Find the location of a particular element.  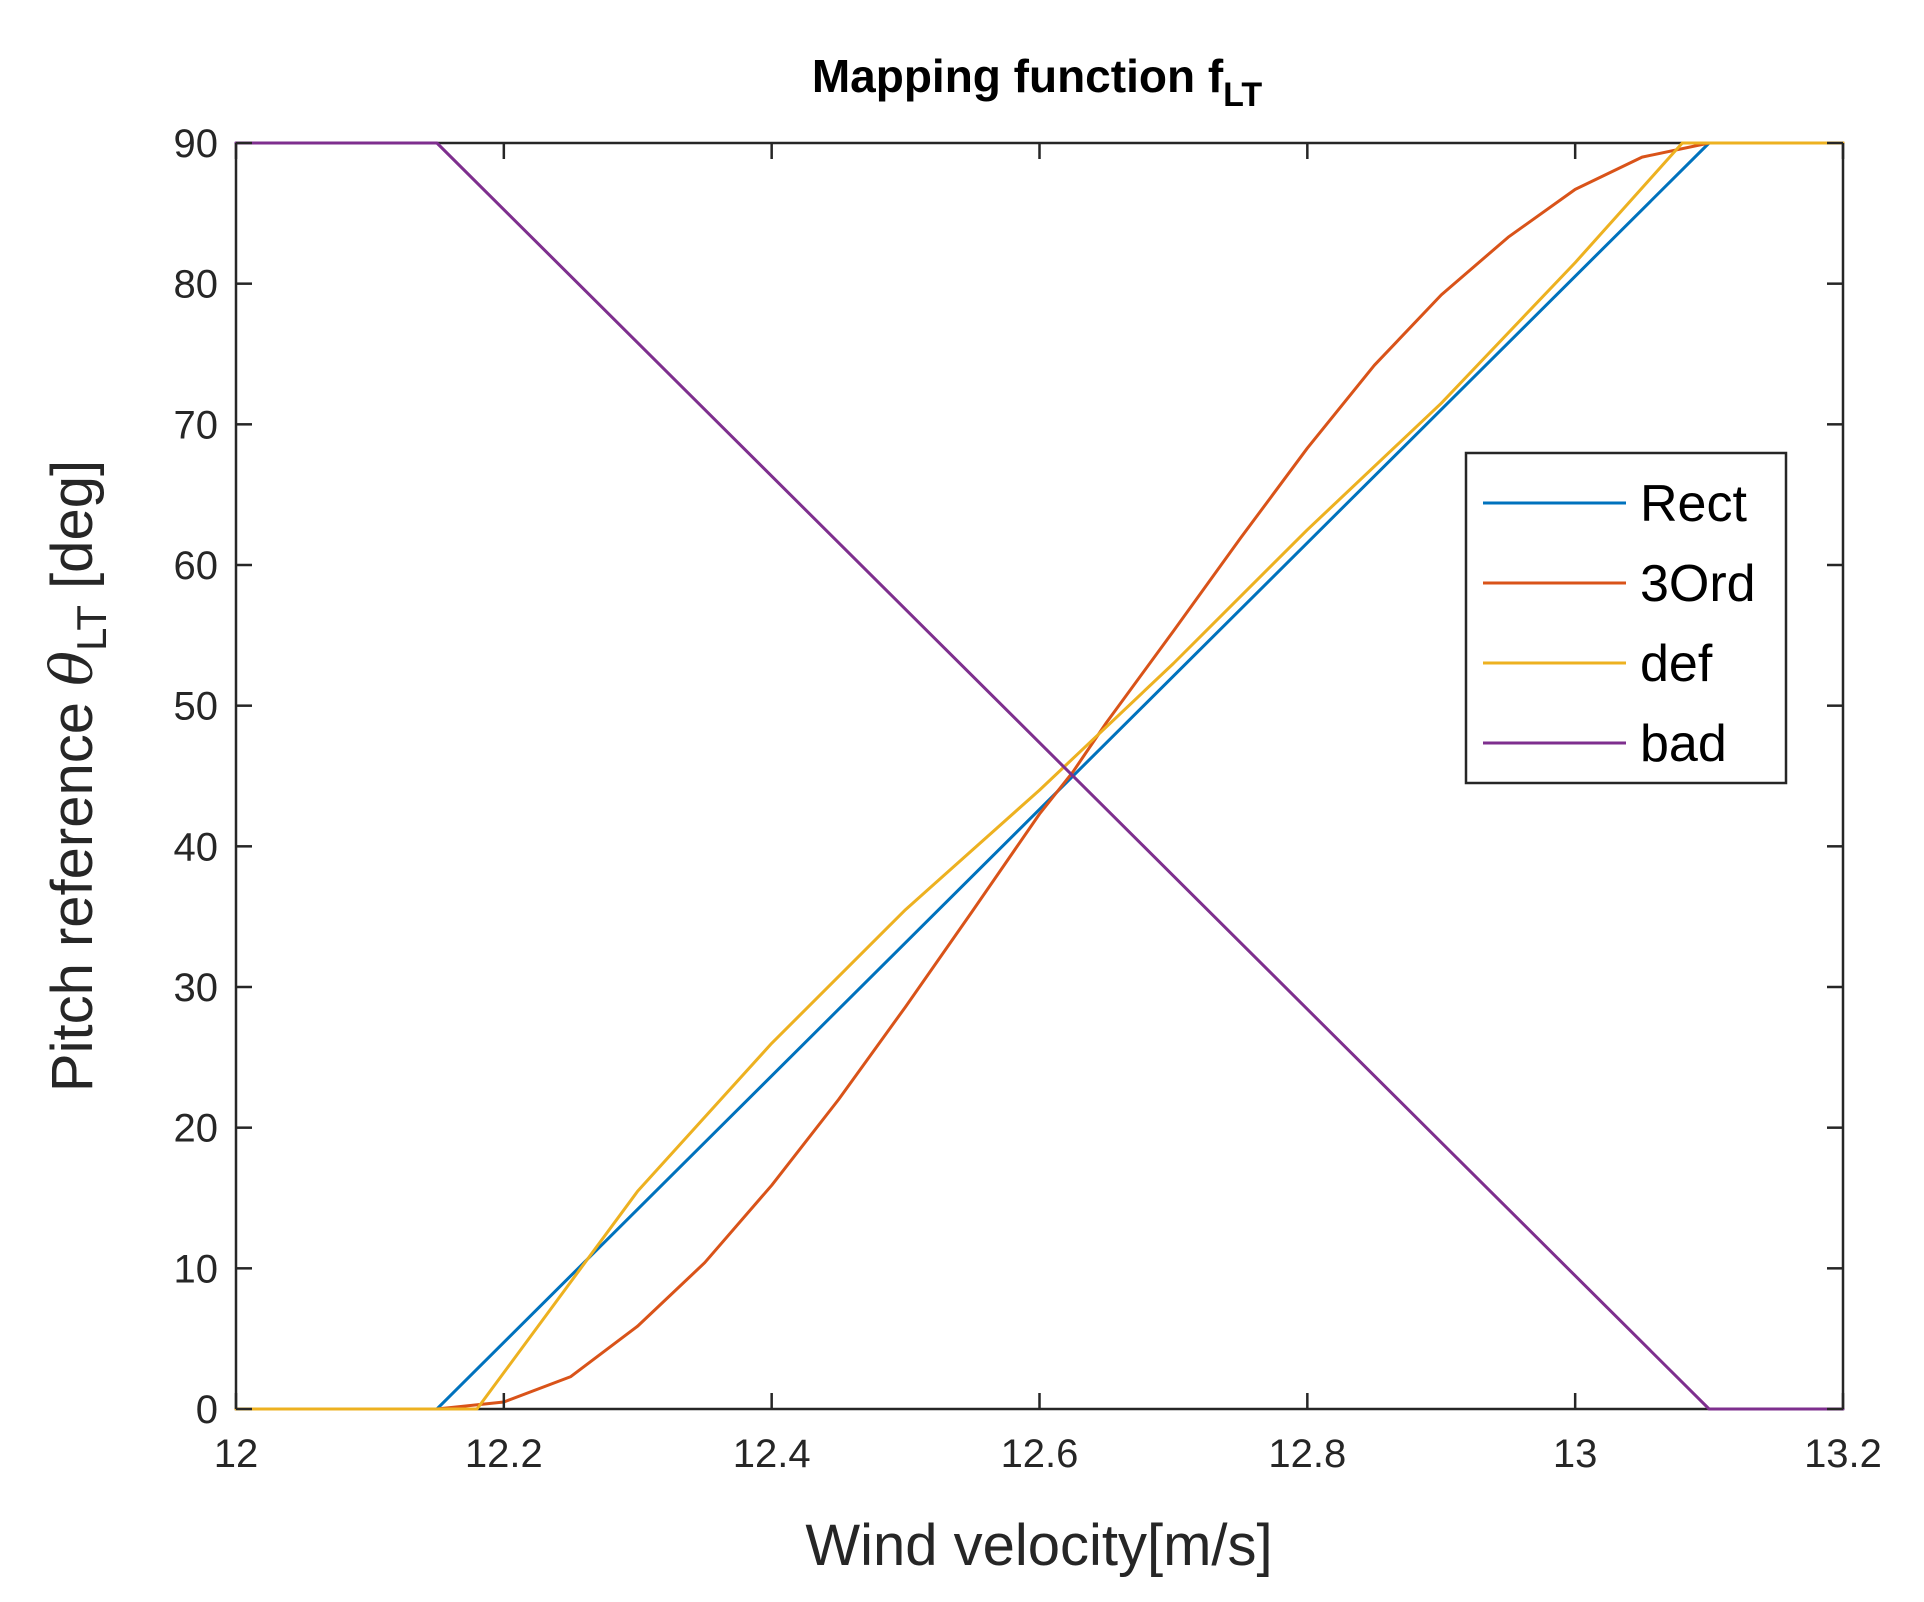

y-axis-title: Pitch reference θLT [deg] is located at coordinates (76, 776).